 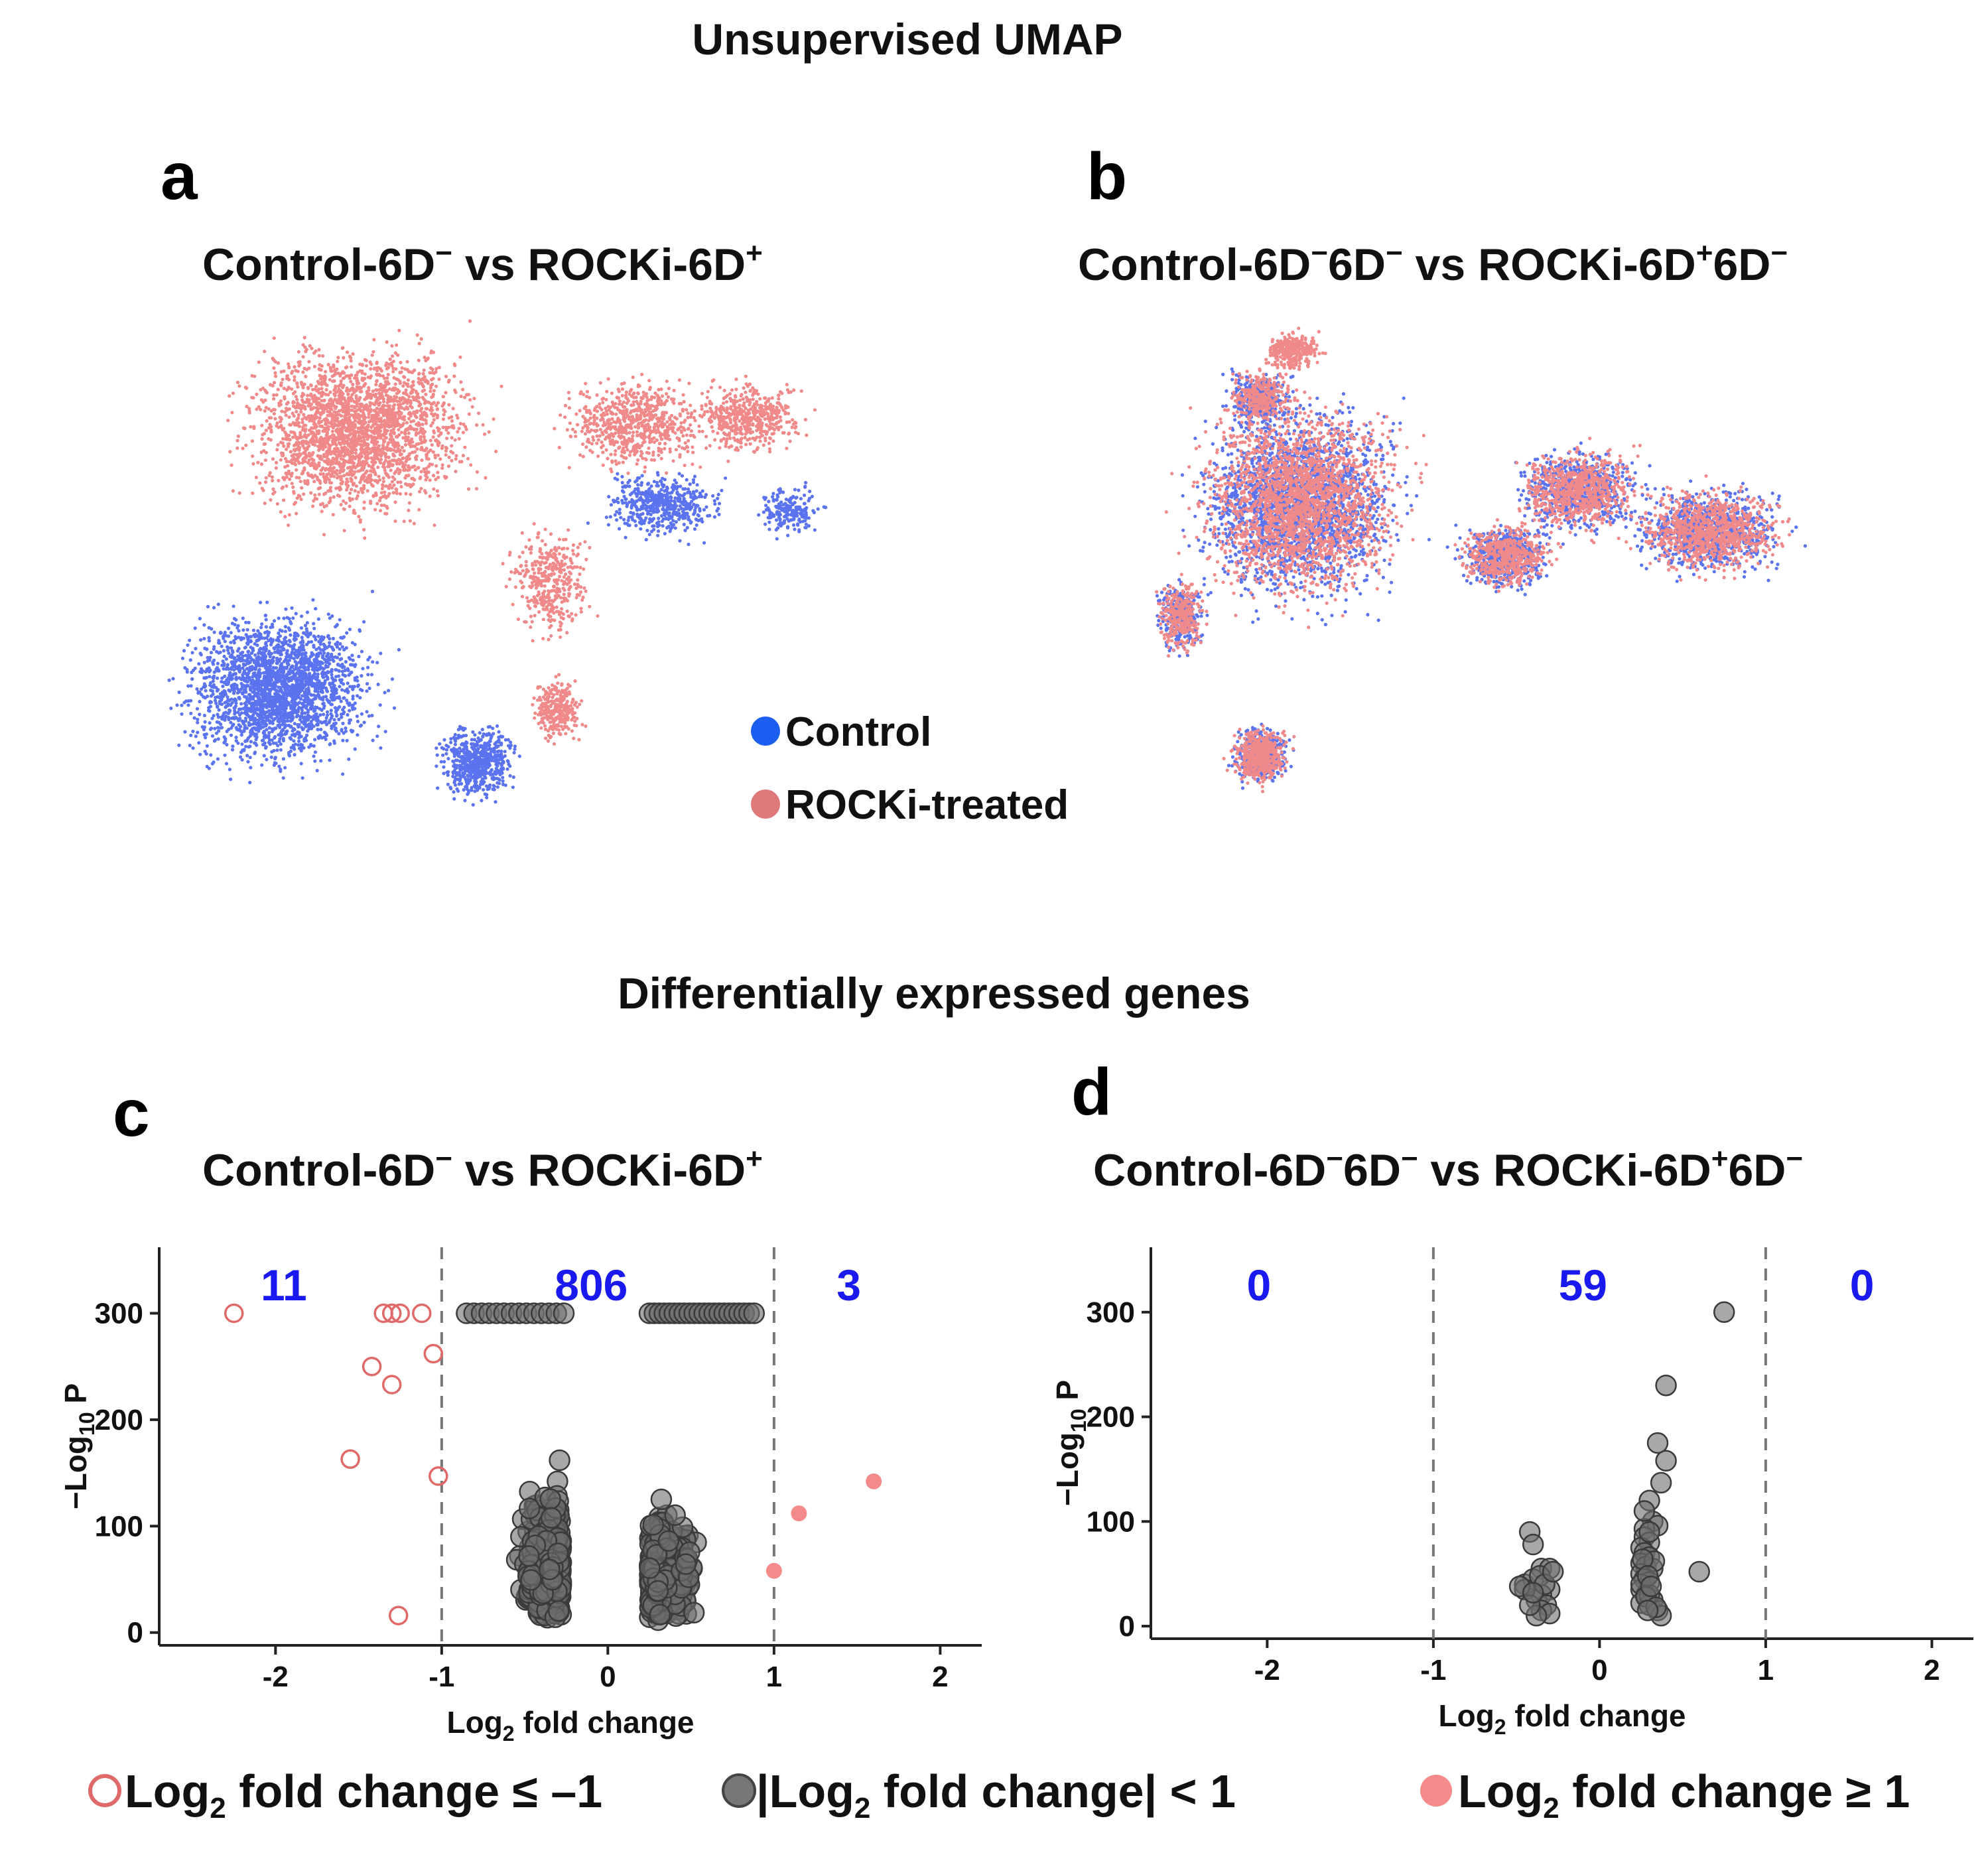 What do you see at coordinates (135, 1633) in the screenshot?
I see `c-y-tick-label: 0` at bounding box center [135, 1633].